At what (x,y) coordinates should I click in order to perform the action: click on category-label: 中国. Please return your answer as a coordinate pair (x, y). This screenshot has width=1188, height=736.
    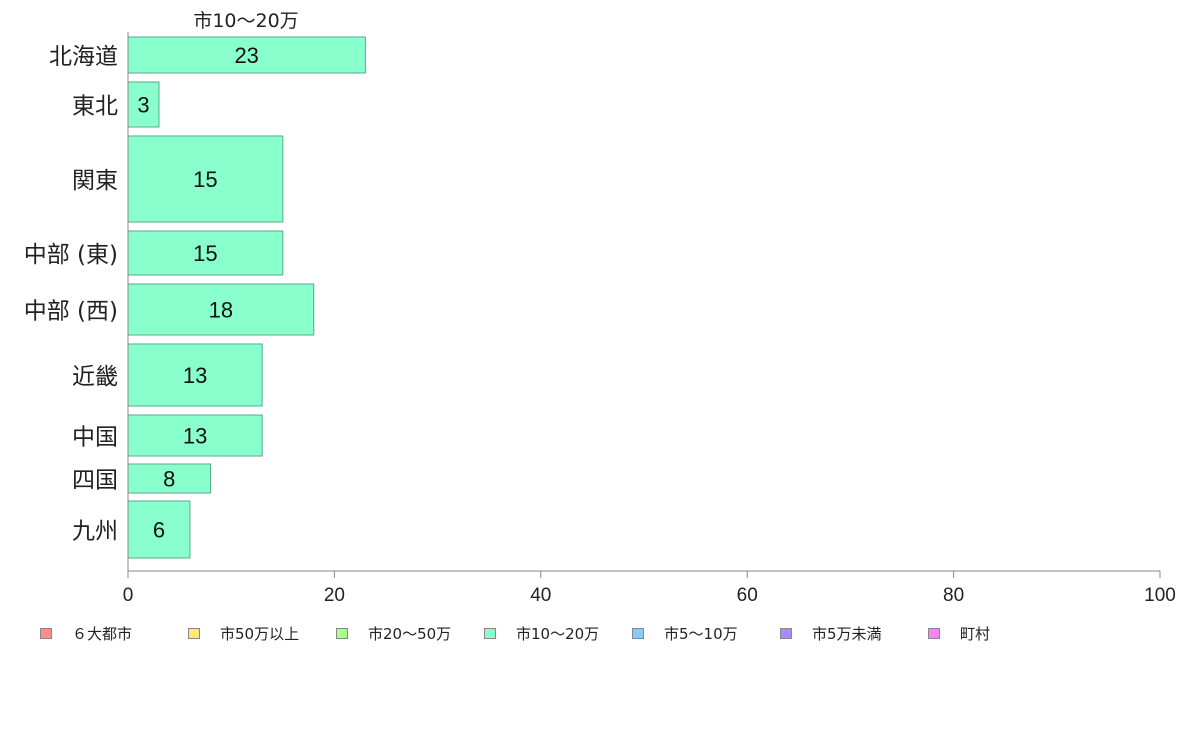
    Looking at the image, I should click on (95, 438).